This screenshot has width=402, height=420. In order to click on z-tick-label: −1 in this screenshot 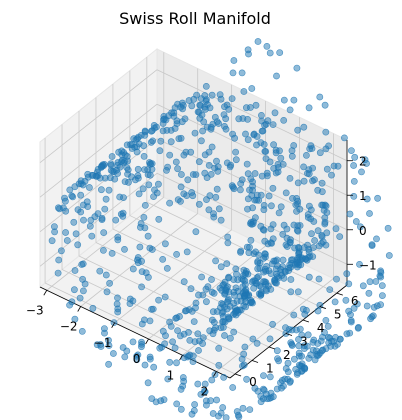, I will do `click(368, 265)`.